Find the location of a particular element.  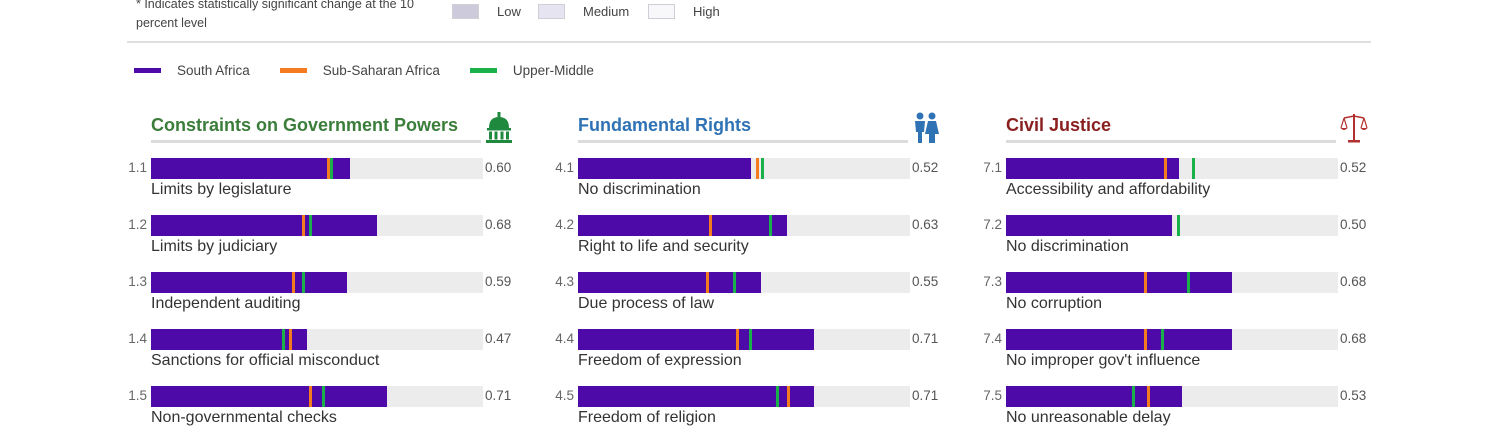

indicator-score: 0.53 is located at coordinates (1353, 395).